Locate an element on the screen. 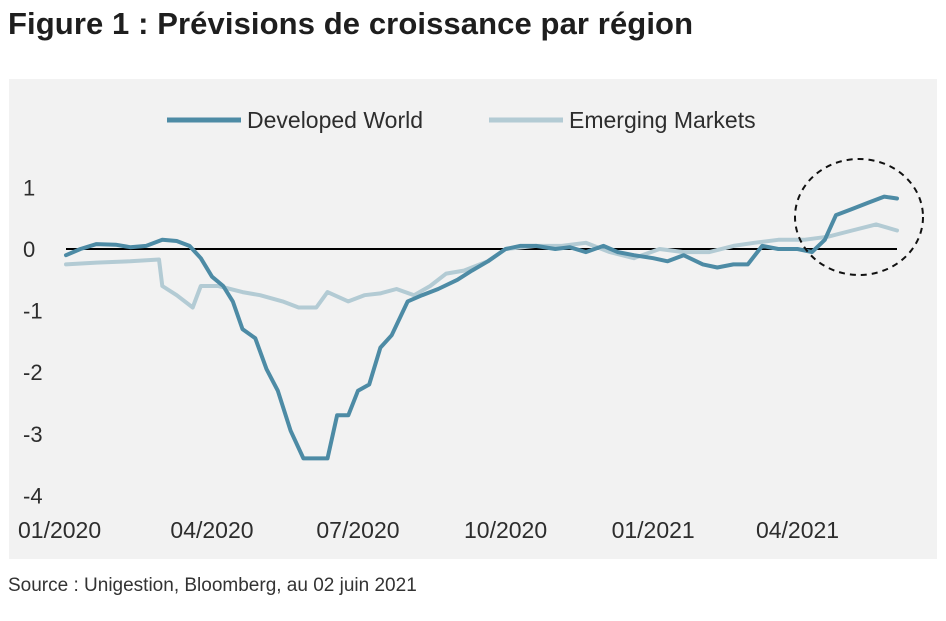  x-tick-label: 01/2021 is located at coordinates (653, 530).